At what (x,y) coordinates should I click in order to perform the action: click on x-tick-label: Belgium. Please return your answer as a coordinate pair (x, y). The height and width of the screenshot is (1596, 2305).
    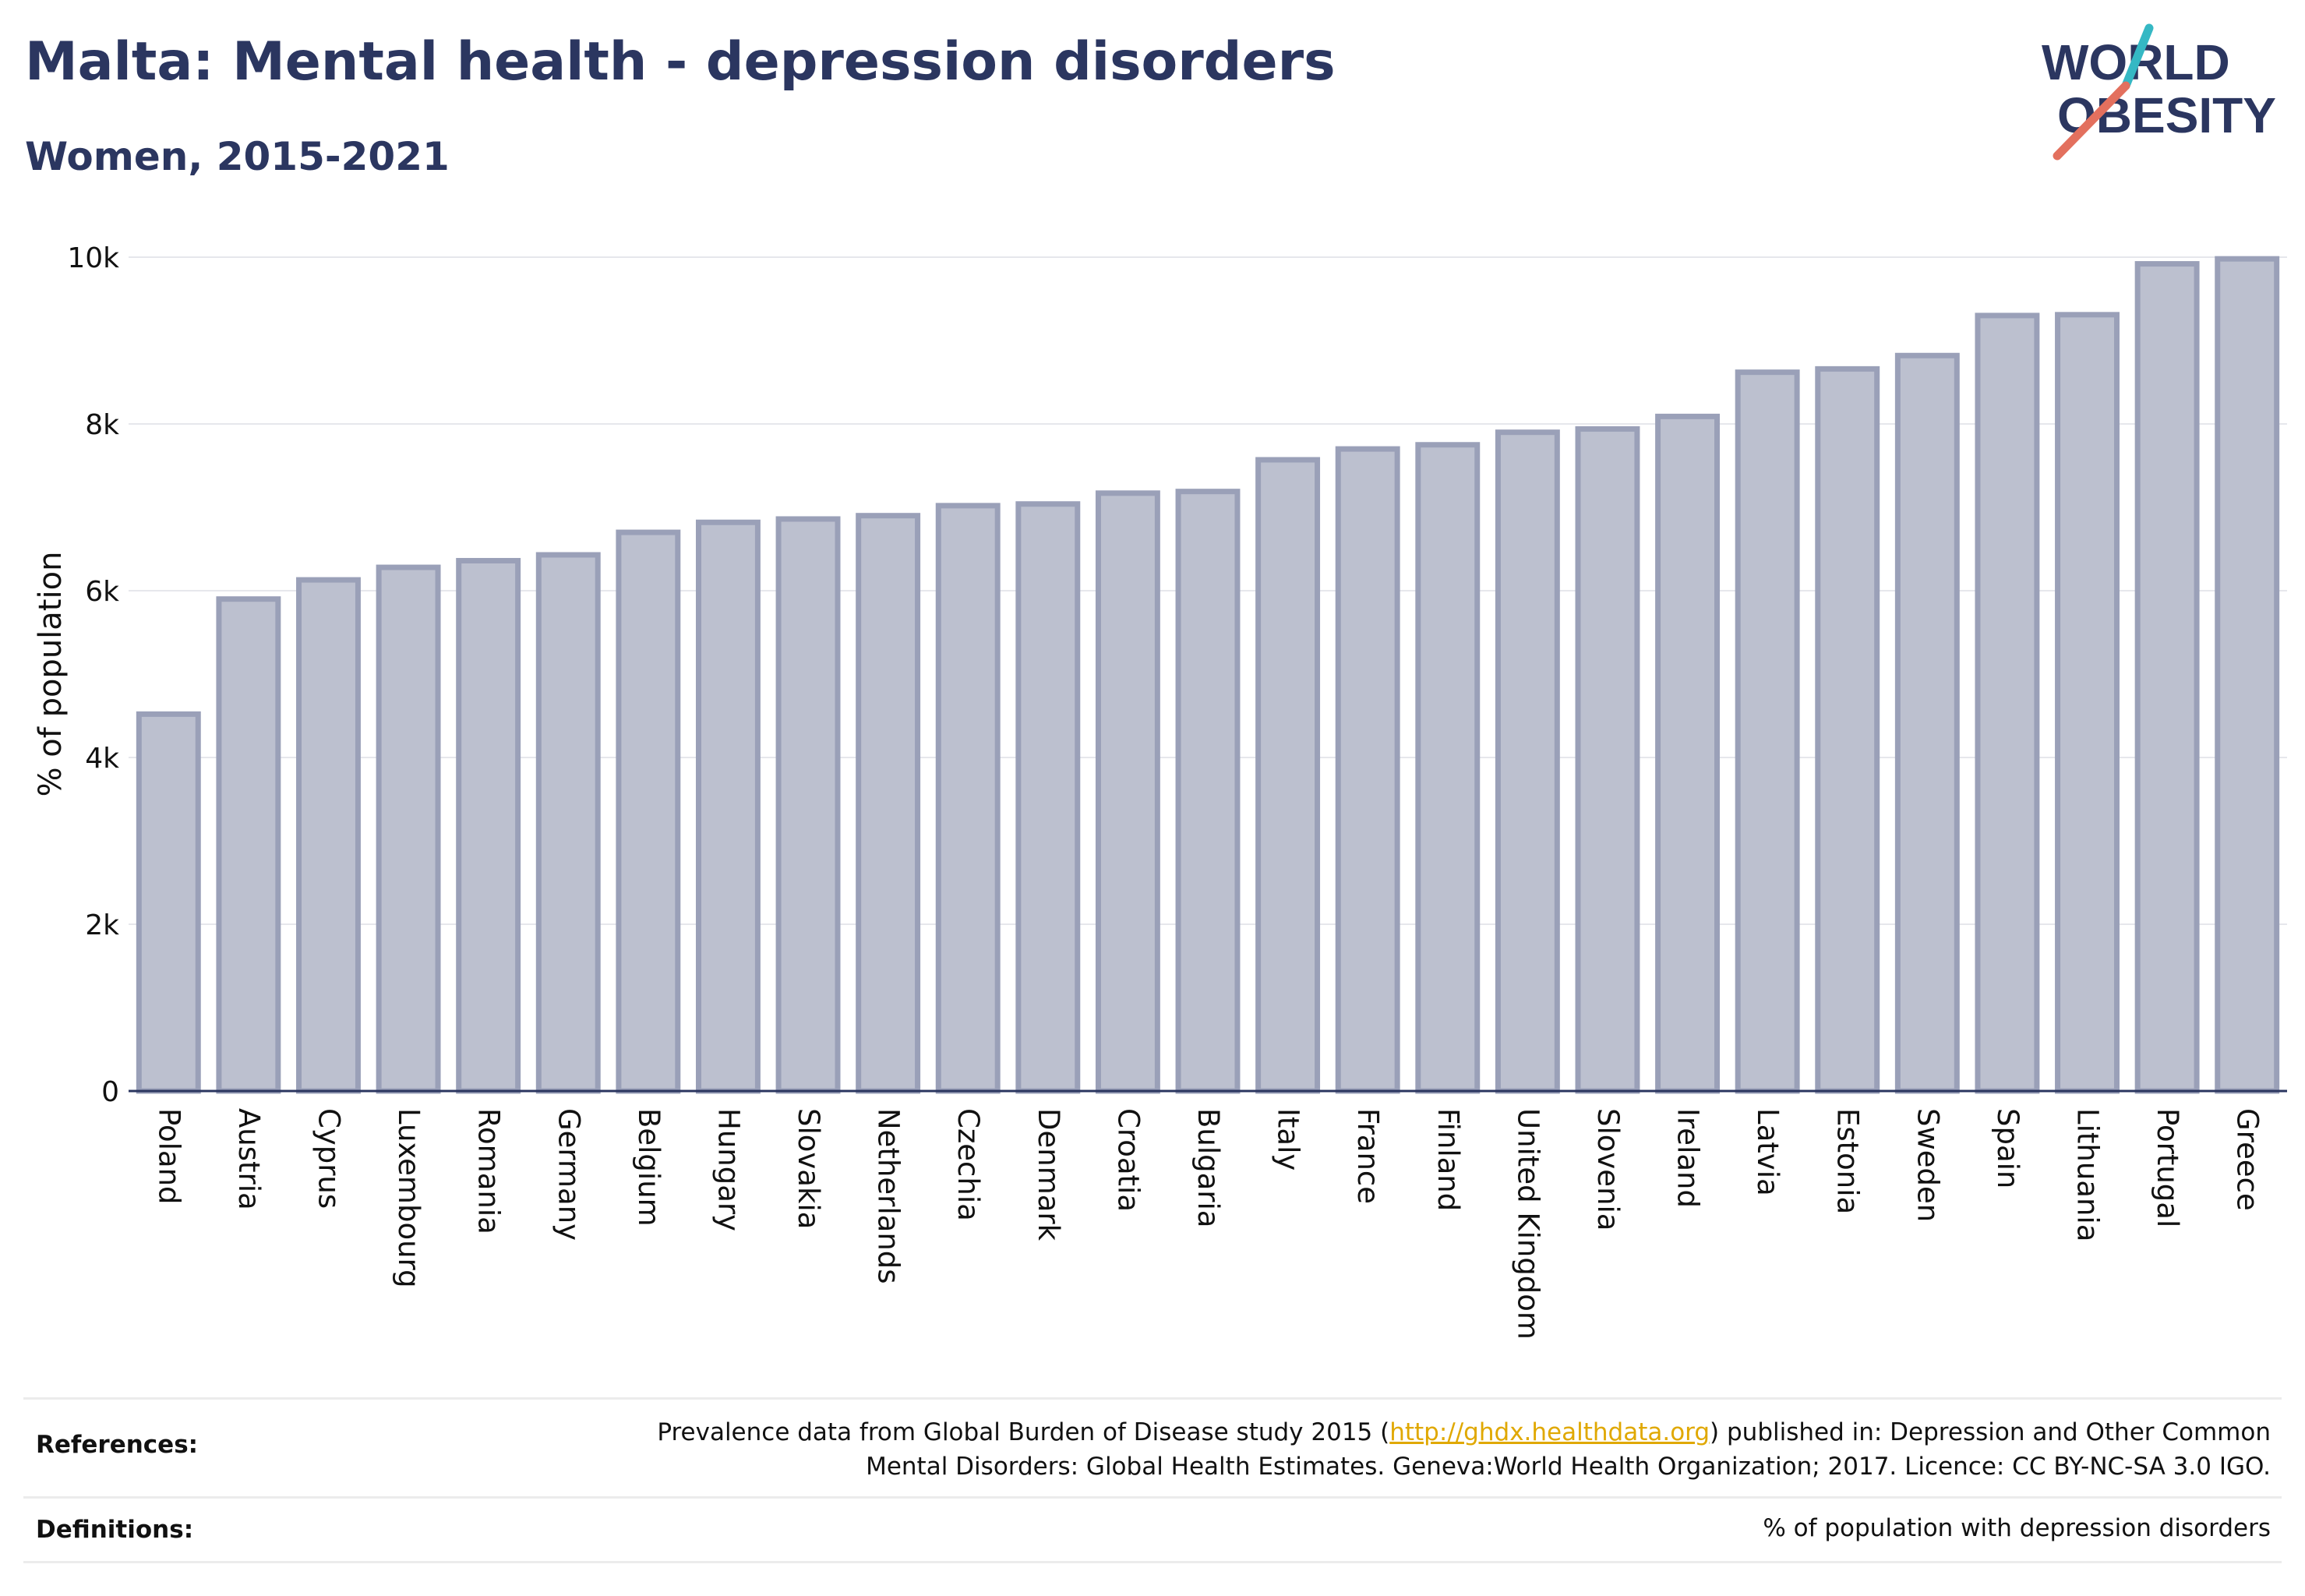
    Looking at the image, I should click on (648, 1167).